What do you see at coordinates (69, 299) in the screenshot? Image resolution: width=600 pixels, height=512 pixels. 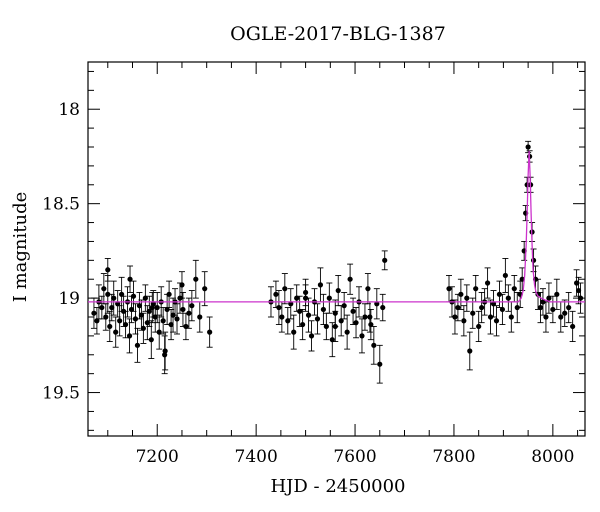 I see `y-tick-label: 19` at bounding box center [69, 299].